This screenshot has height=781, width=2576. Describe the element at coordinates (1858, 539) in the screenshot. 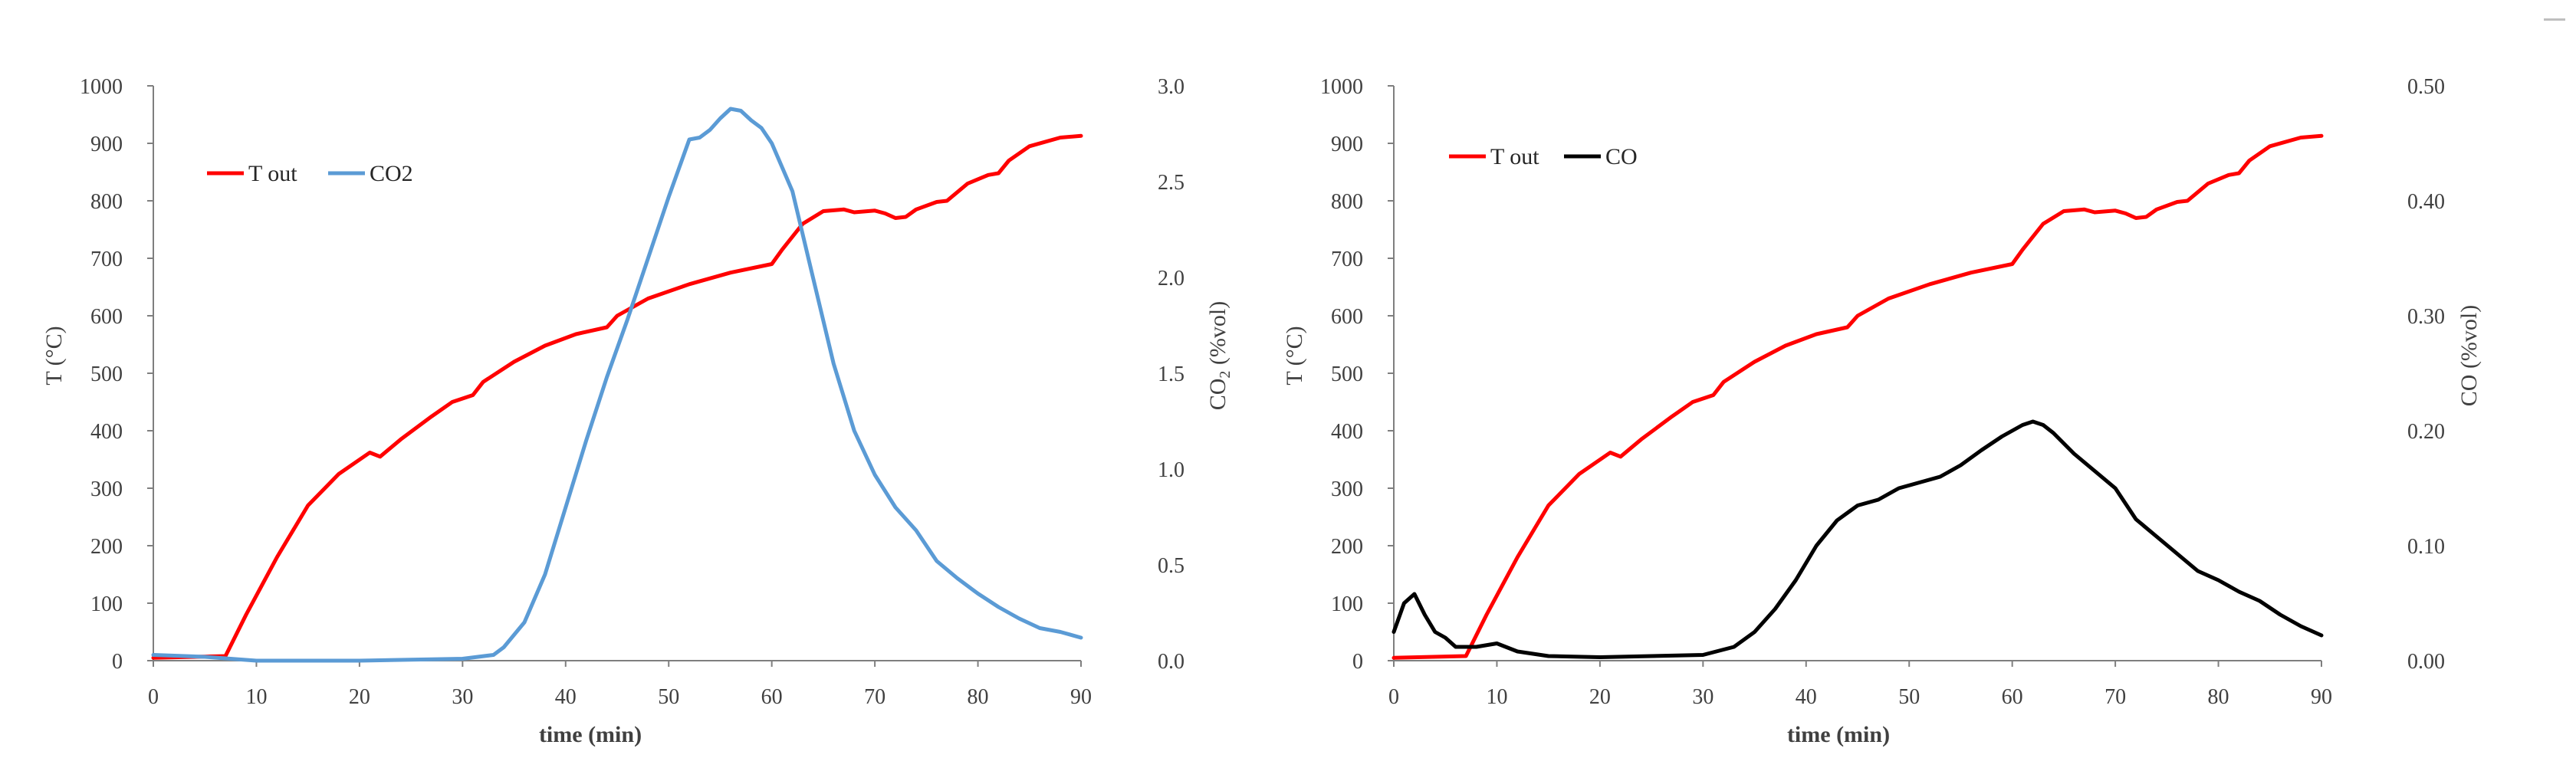

I see `series-line-co` at that location.